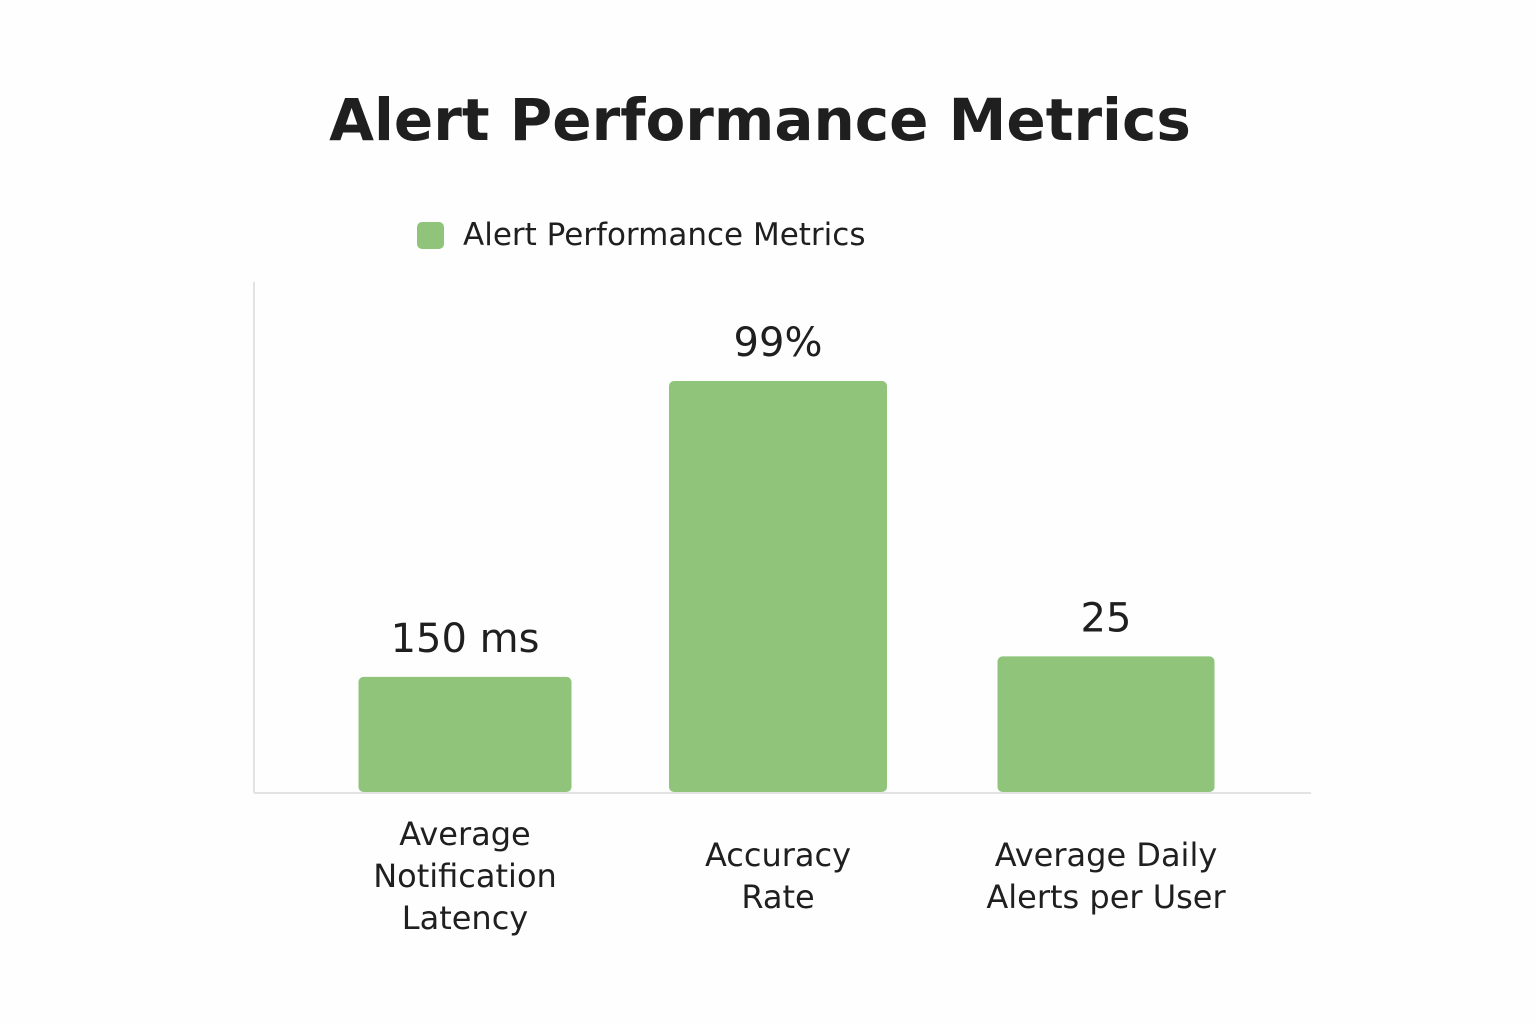 The width and height of the screenshot is (1536, 1024). I want to click on x-tick-label-line: Average Daily, so click(1106, 855).